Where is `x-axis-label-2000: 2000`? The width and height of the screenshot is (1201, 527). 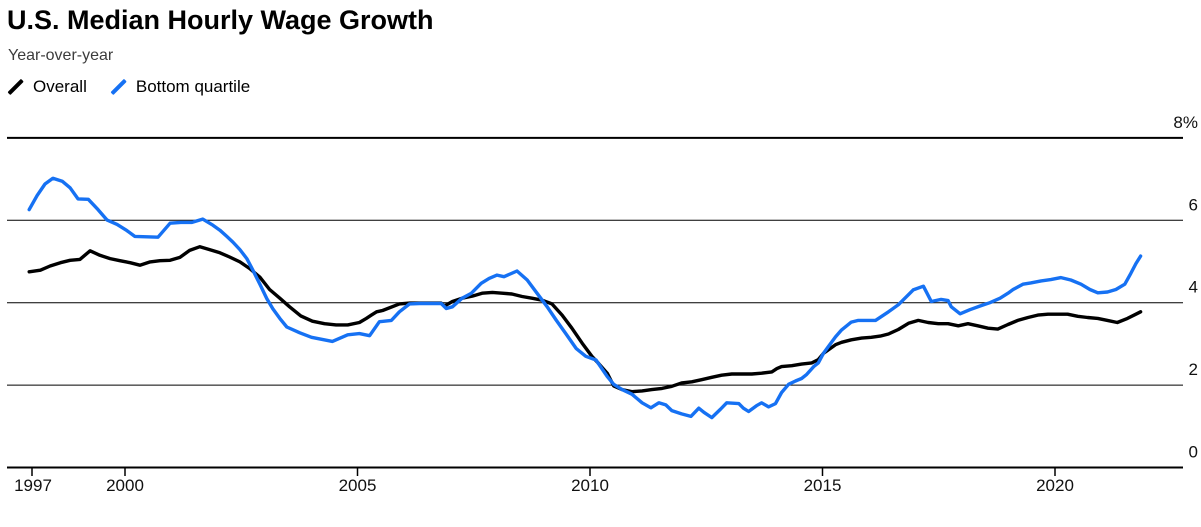 x-axis-label-2000: 2000 is located at coordinates (125, 485).